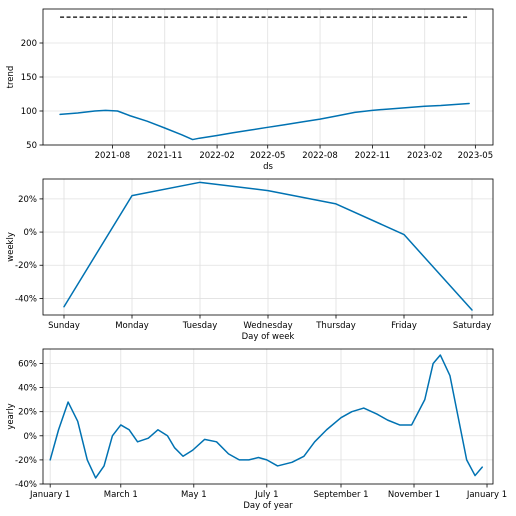  I want to click on series-line, so click(264, 121).